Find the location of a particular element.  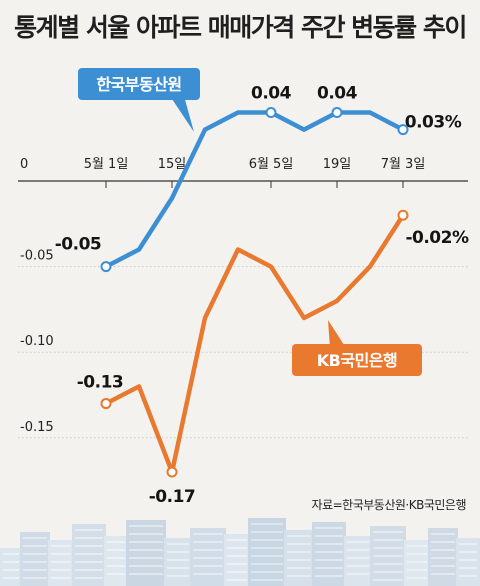

y-tick-label: -0.05 is located at coordinates (37, 256).